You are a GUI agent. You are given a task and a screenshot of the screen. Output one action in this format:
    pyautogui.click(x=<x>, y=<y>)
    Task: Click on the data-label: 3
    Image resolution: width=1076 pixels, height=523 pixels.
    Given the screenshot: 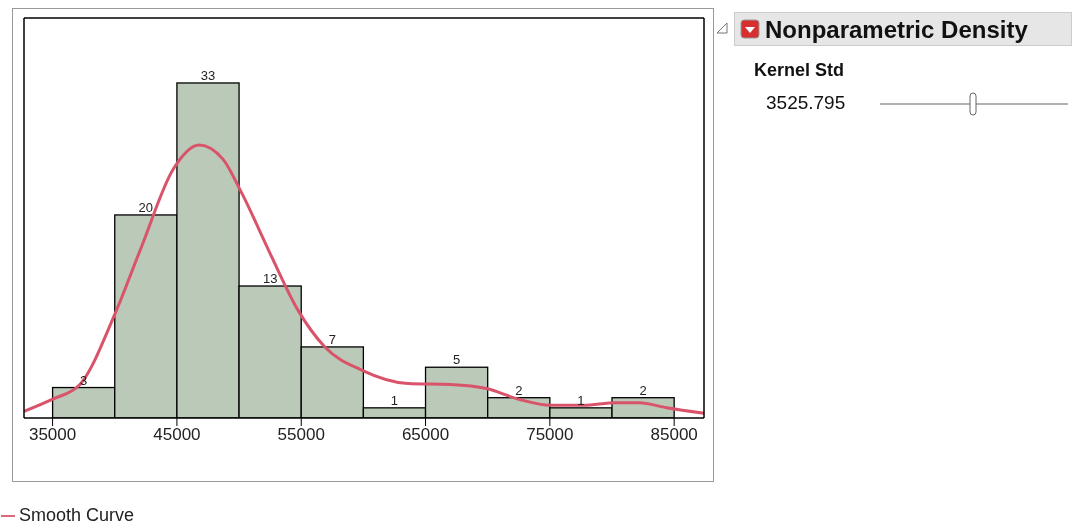 What is the action you would take?
    pyautogui.click(x=84, y=380)
    